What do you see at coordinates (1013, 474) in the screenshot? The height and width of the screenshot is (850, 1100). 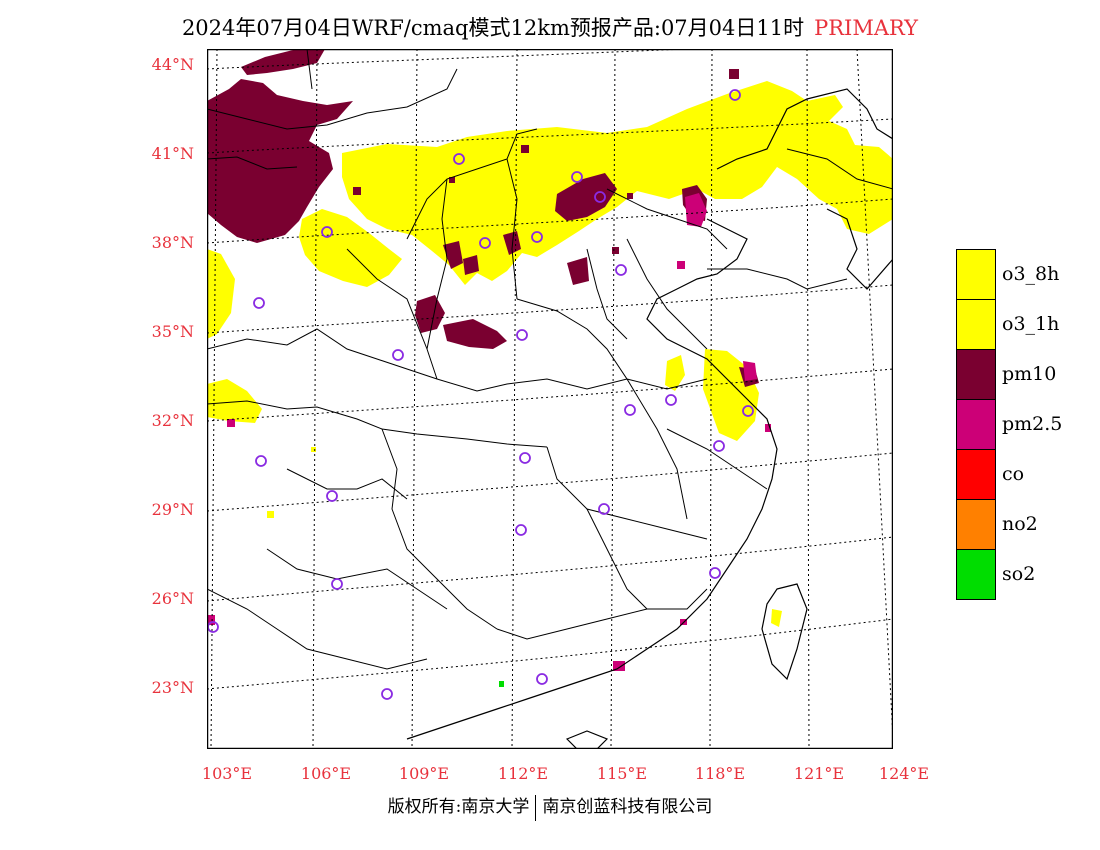 I see `legend-label-co: co` at bounding box center [1013, 474].